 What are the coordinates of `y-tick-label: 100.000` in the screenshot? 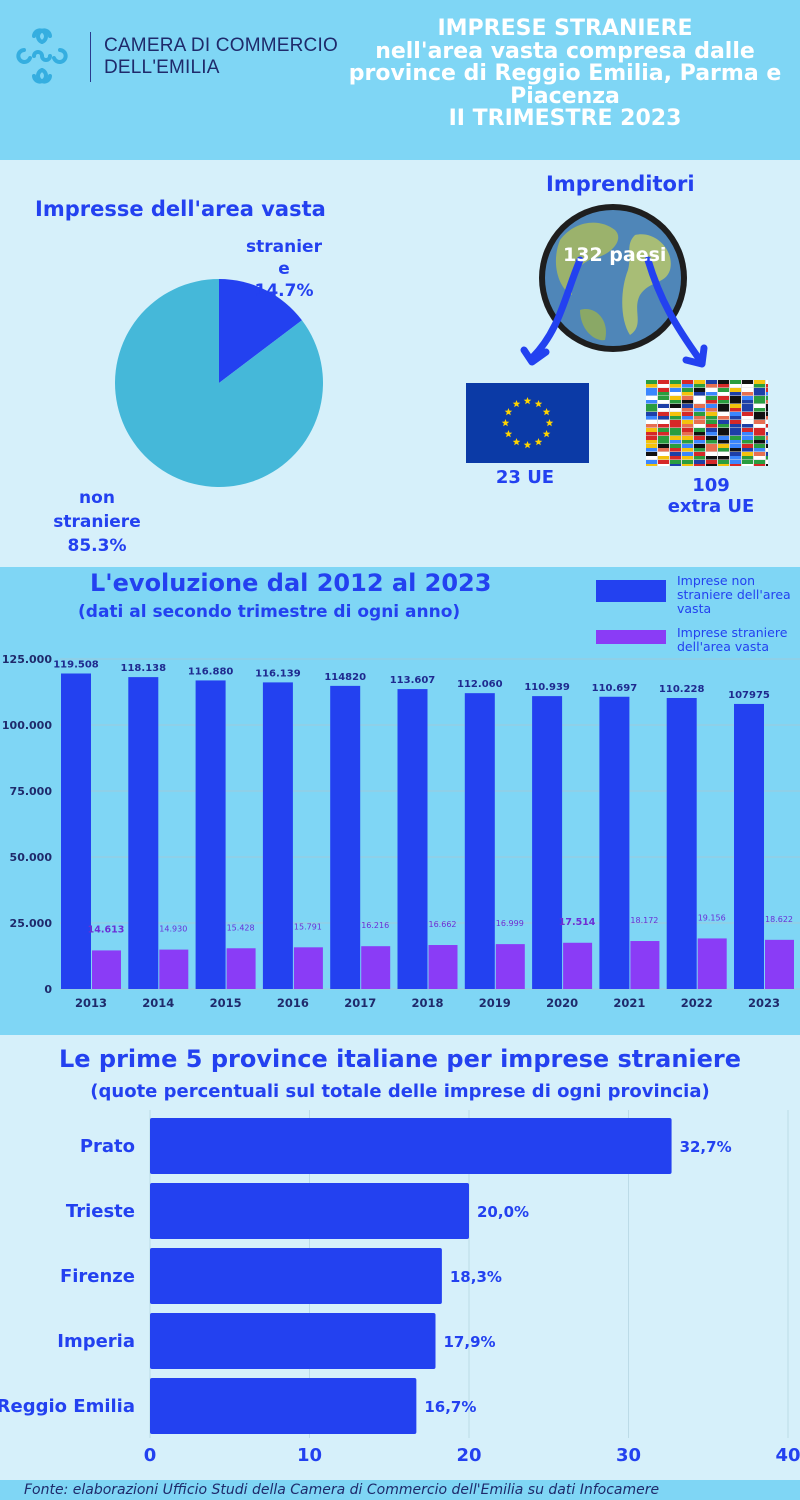 It's located at (27, 725).